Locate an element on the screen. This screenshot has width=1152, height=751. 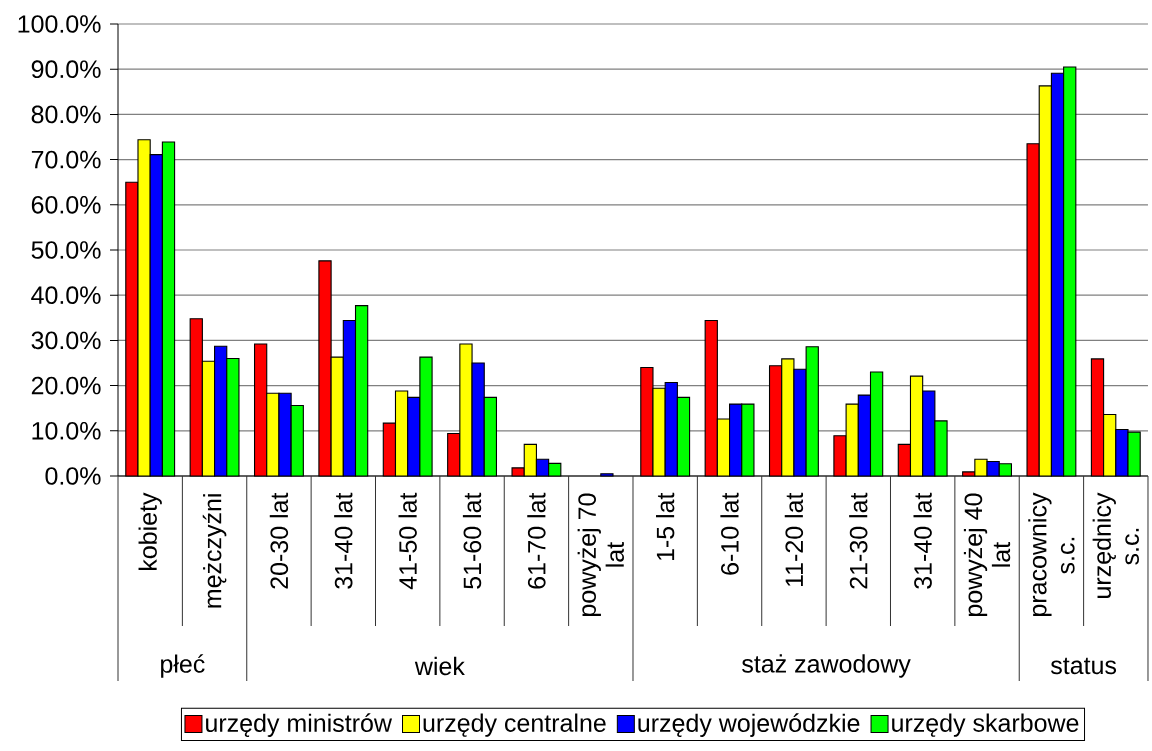
y-tick-label: 50.0% is located at coordinates (66, 250).